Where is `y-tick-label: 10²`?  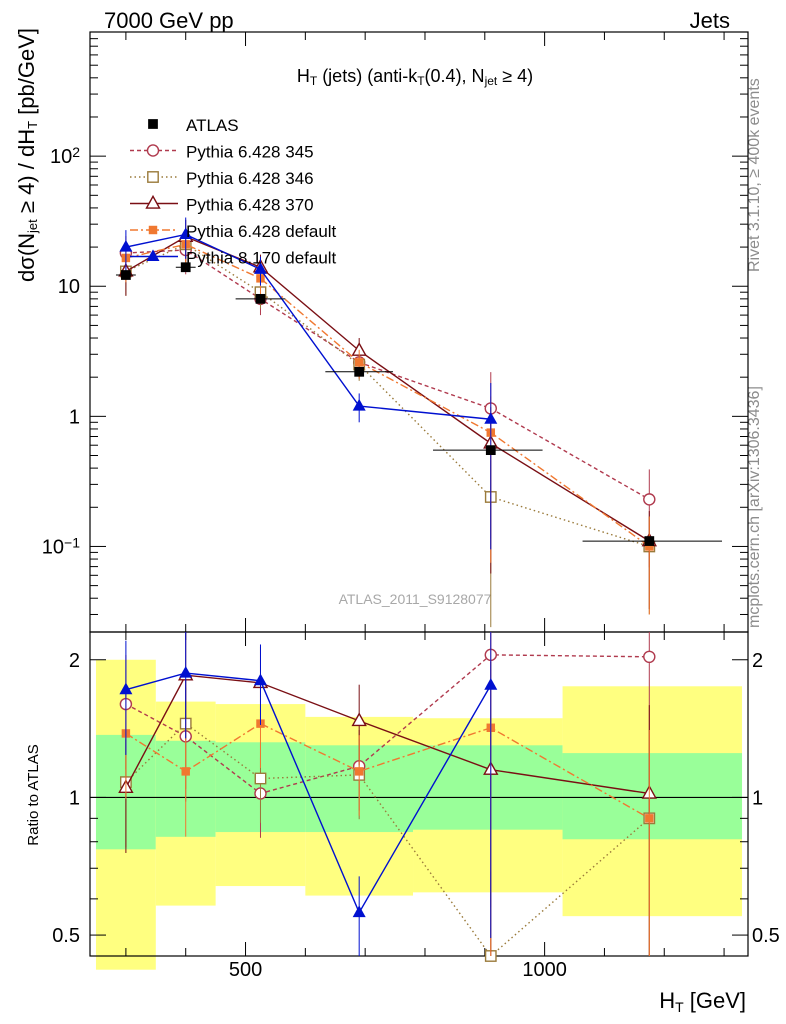 y-tick-label: 10² is located at coordinates (65, 156).